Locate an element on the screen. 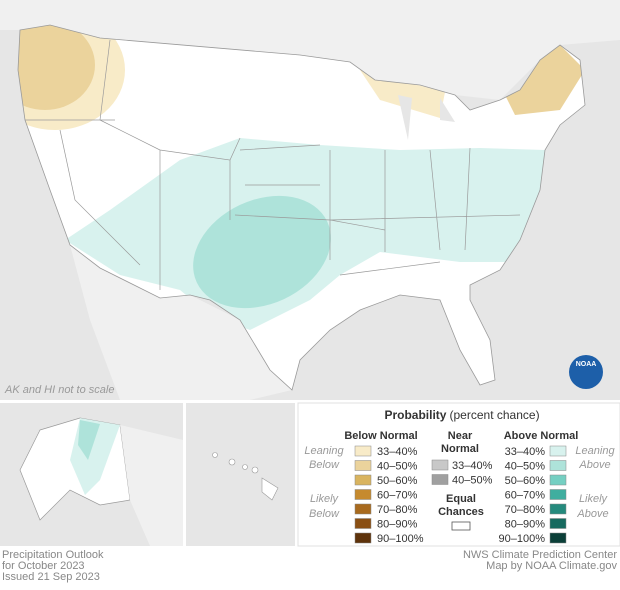 This screenshot has height=590, width=620. logo-text: NOAA is located at coordinates (586, 364).